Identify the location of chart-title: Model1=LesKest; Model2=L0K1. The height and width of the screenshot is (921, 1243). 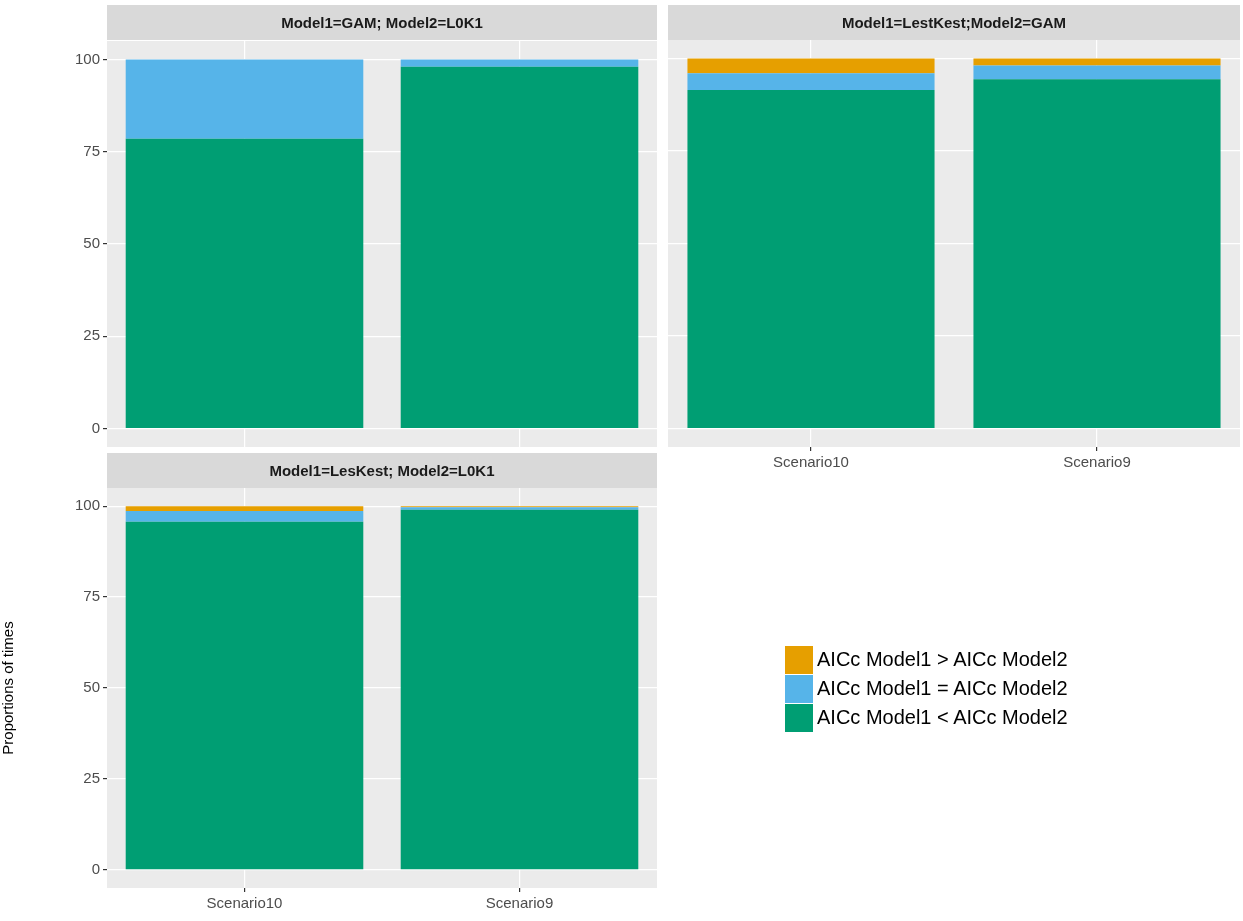
(382, 470).